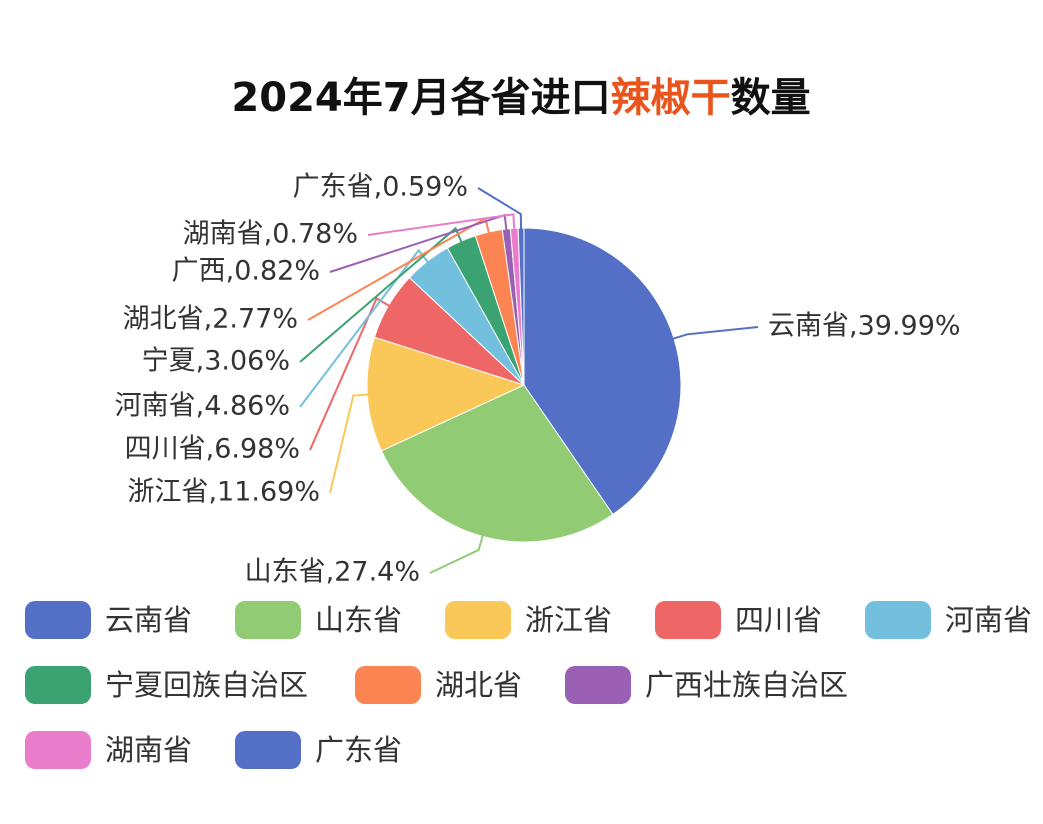 The height and width of the screenshot is (824, 1043). Describe the element at coordinates (246, 271) in the screenshot. I see `data-label: 广西,0.82%` at that location.